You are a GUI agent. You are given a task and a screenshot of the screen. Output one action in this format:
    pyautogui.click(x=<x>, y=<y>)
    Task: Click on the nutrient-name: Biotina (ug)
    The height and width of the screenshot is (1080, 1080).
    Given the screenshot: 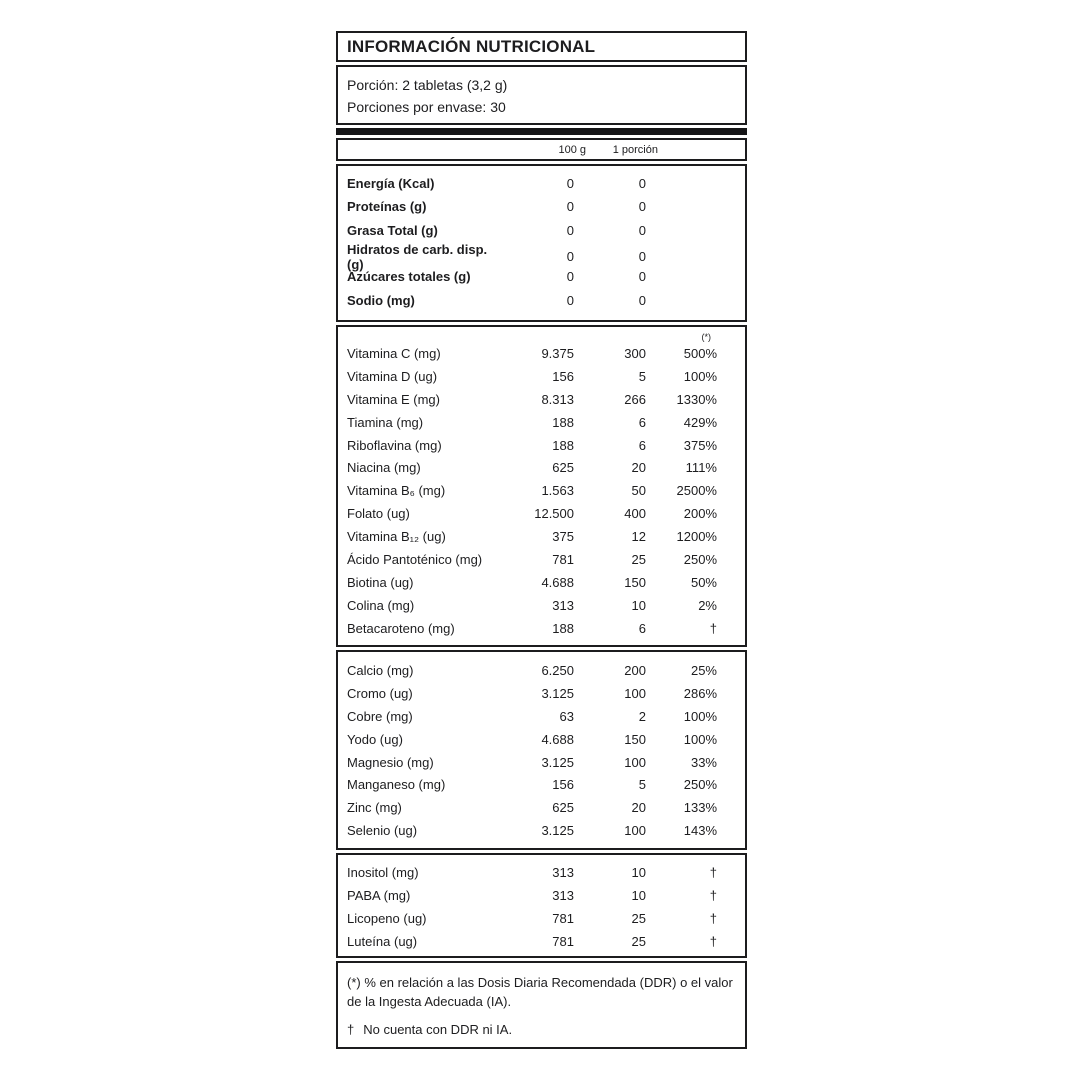 What is the action you would take?
    pyautogui.click(x=380, y=582)
    